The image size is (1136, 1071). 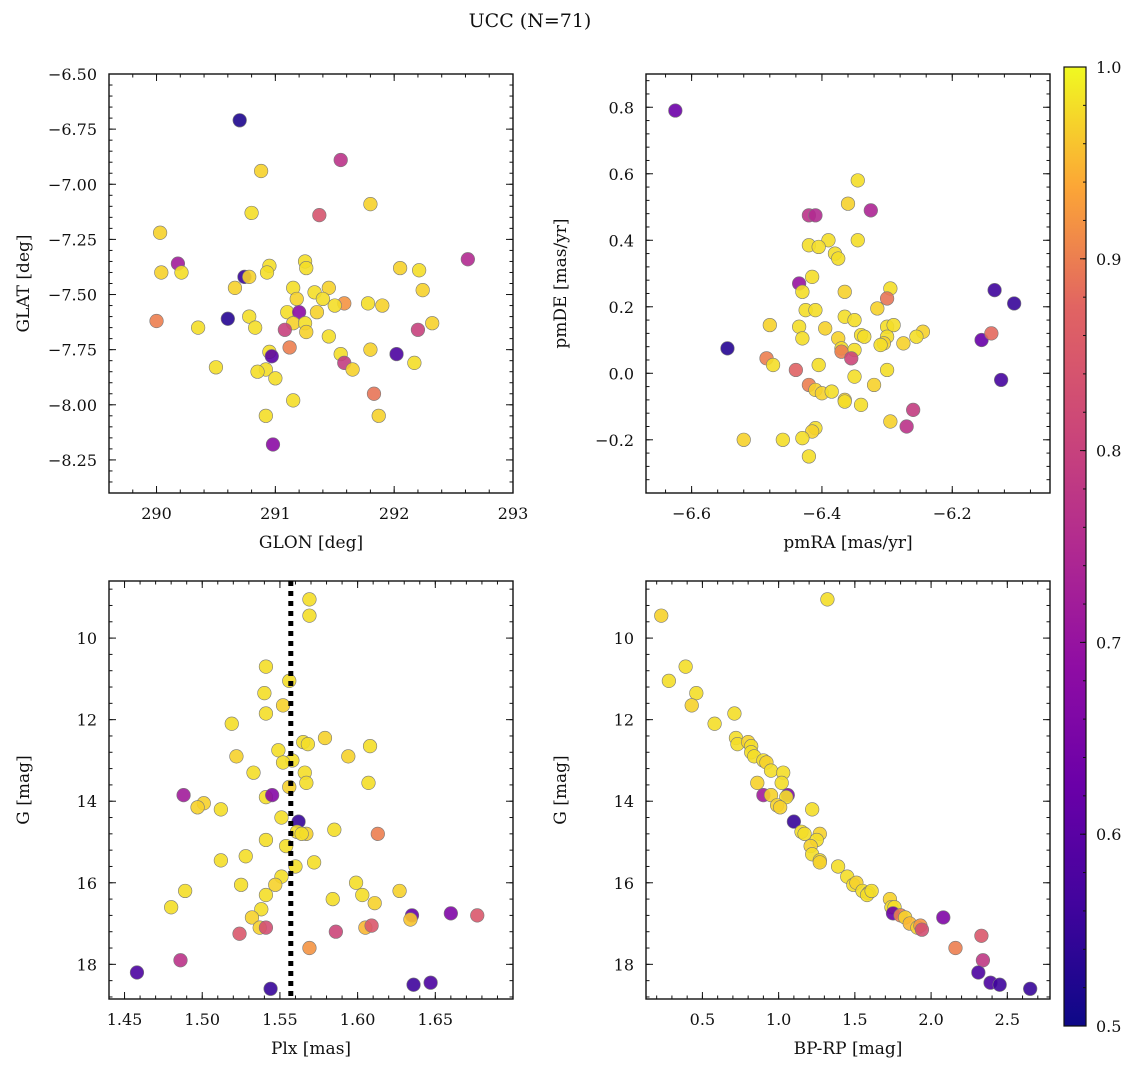 What do you see at coordinates (1075, 546) in the screenshot?
I see `colorbar-gradient` at bounding box center [1075, 546].